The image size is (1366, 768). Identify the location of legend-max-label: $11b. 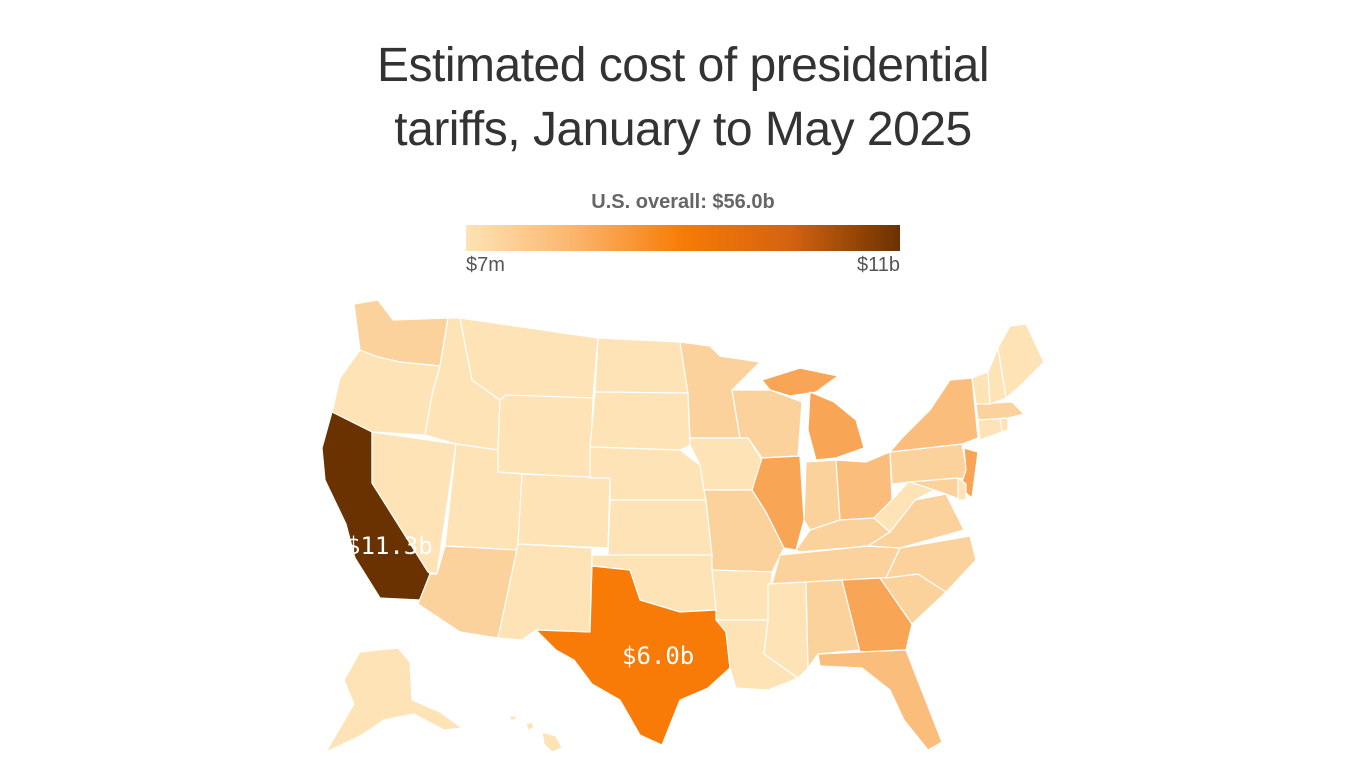
(878, 265).